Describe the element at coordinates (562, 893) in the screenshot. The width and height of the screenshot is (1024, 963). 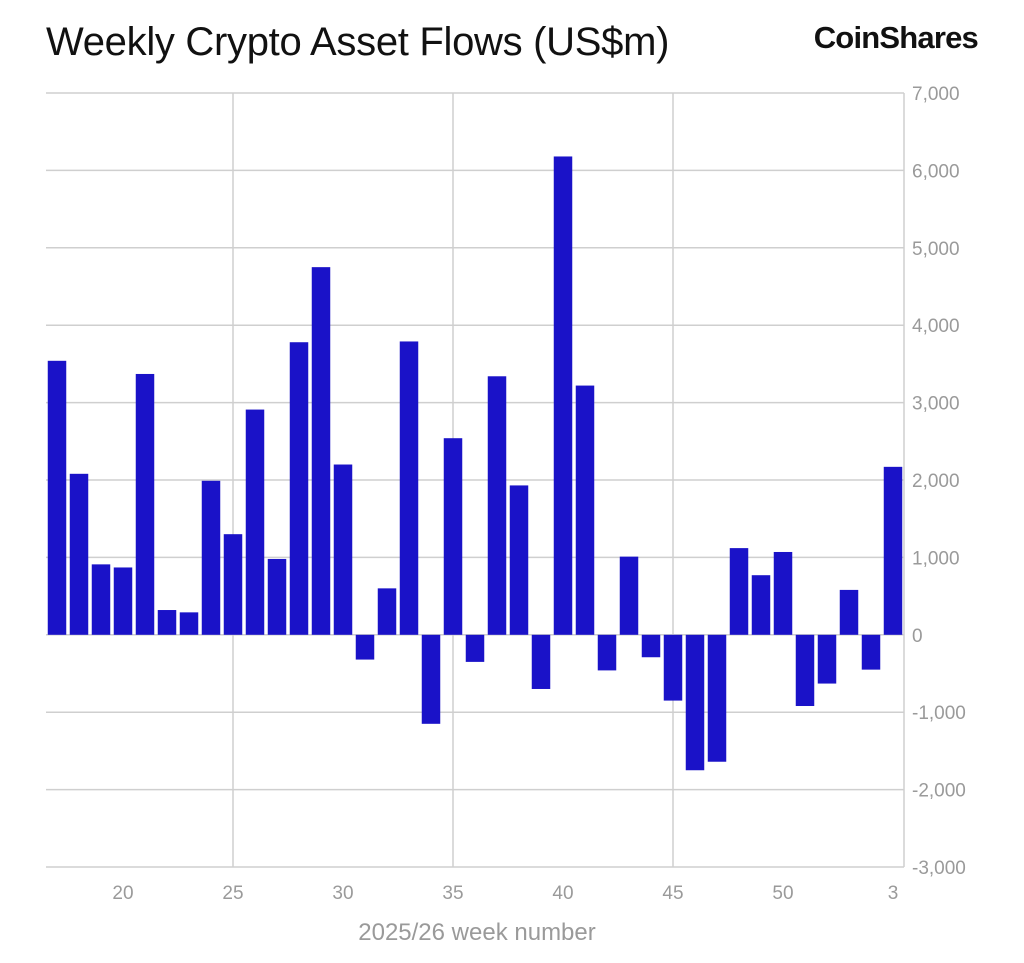
I see `x-tick-label: 40` at that location.